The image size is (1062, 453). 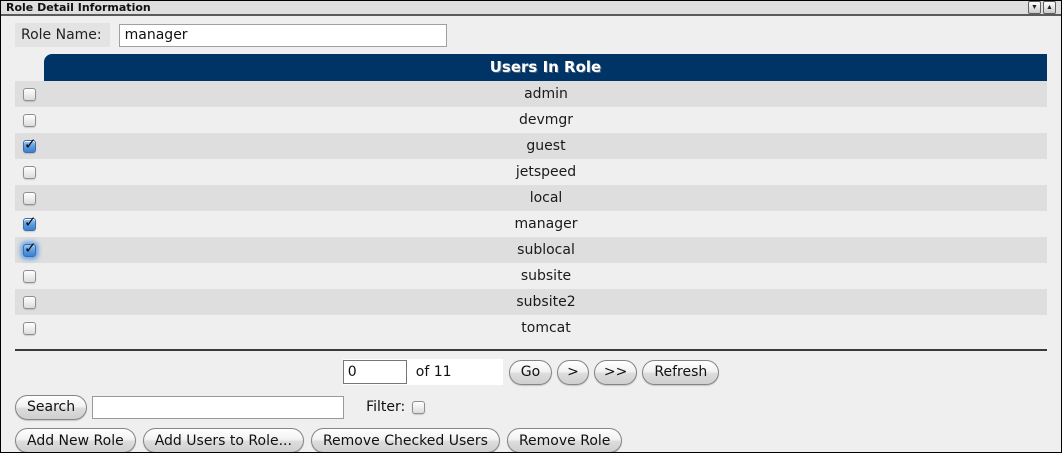 What do you see at coordinates (531, 407) in the screenshot?
I see `search-row: Search Filter:` at bounding box center [531, 407].